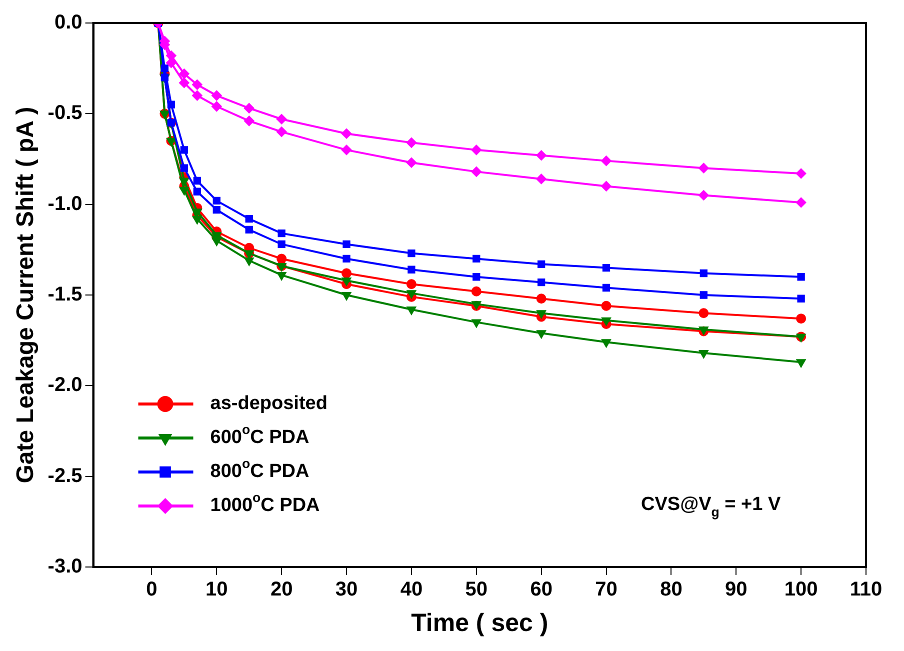 Image resolution: width=904 pixels, height=651 pixels. I want to click on y-axis-title: Gate Leakage Current Shift ( pA ), so click(26, 295).